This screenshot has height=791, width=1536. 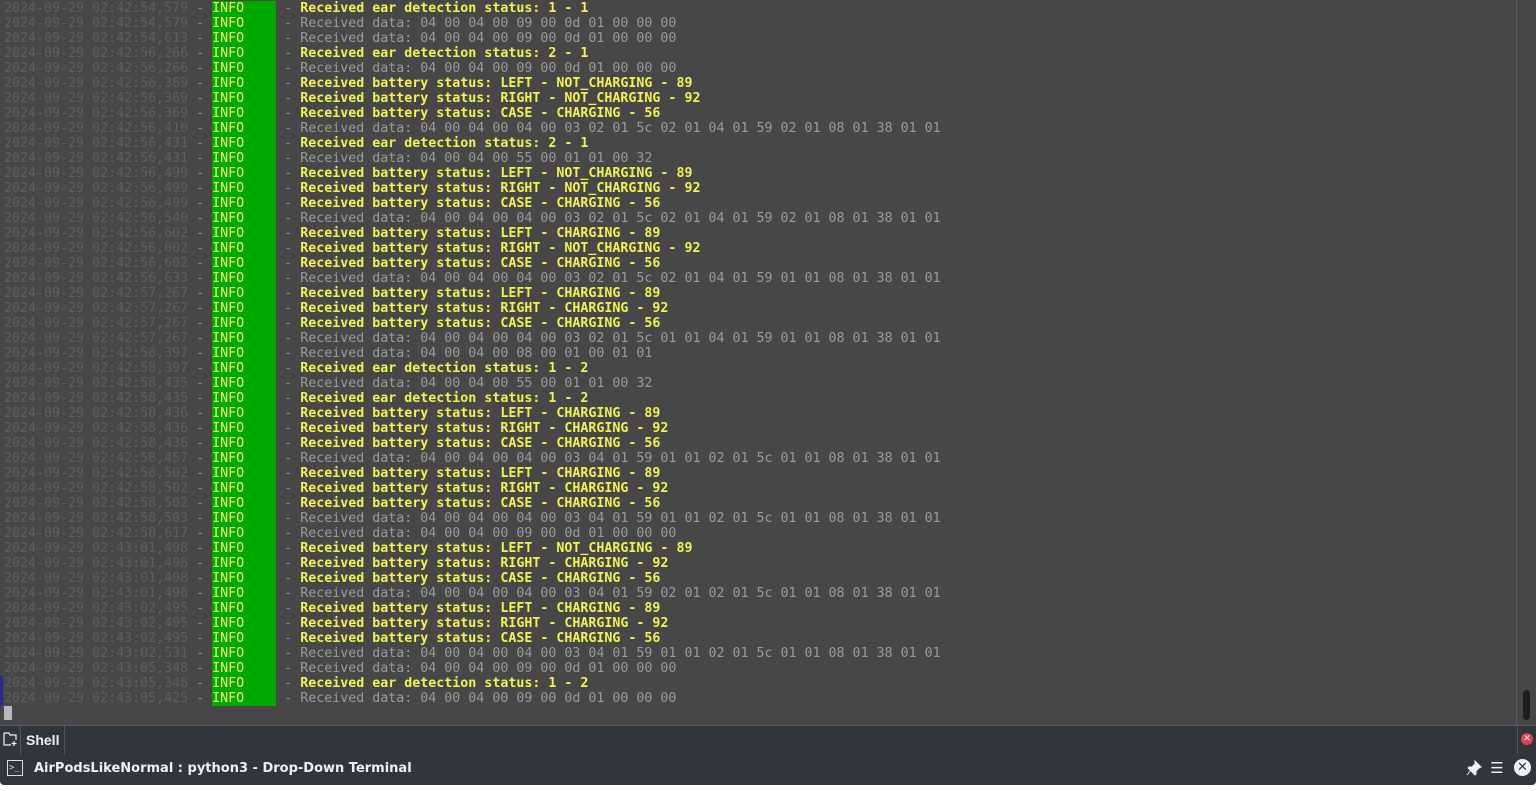 I want to click on scrollbar-thumb, so click(x=1526, y=705).